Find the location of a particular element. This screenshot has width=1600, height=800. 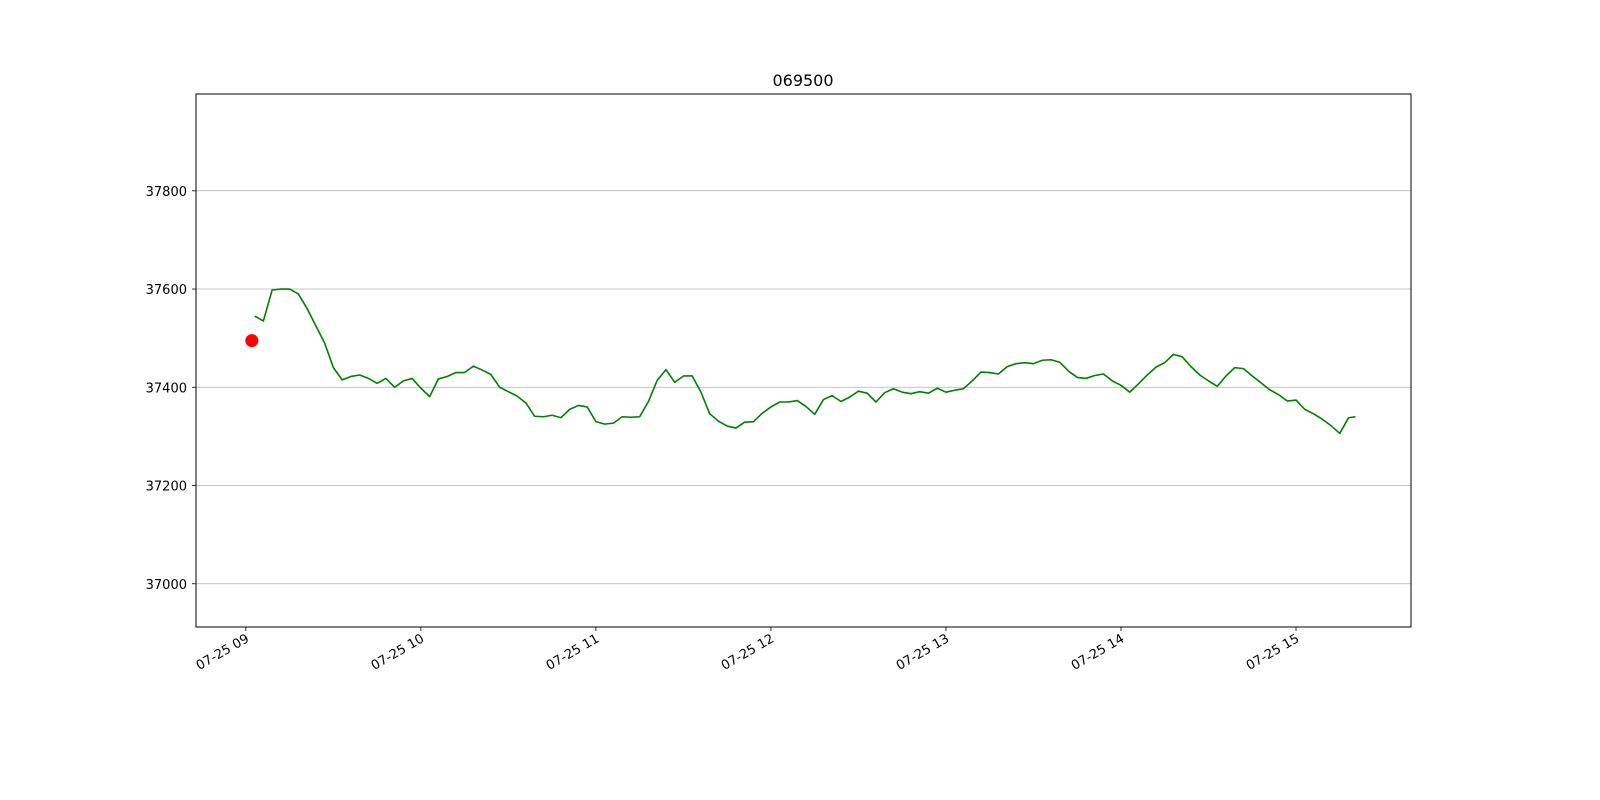

x-tick-label: 07-25 15 is located at coordinates (1273, 652).